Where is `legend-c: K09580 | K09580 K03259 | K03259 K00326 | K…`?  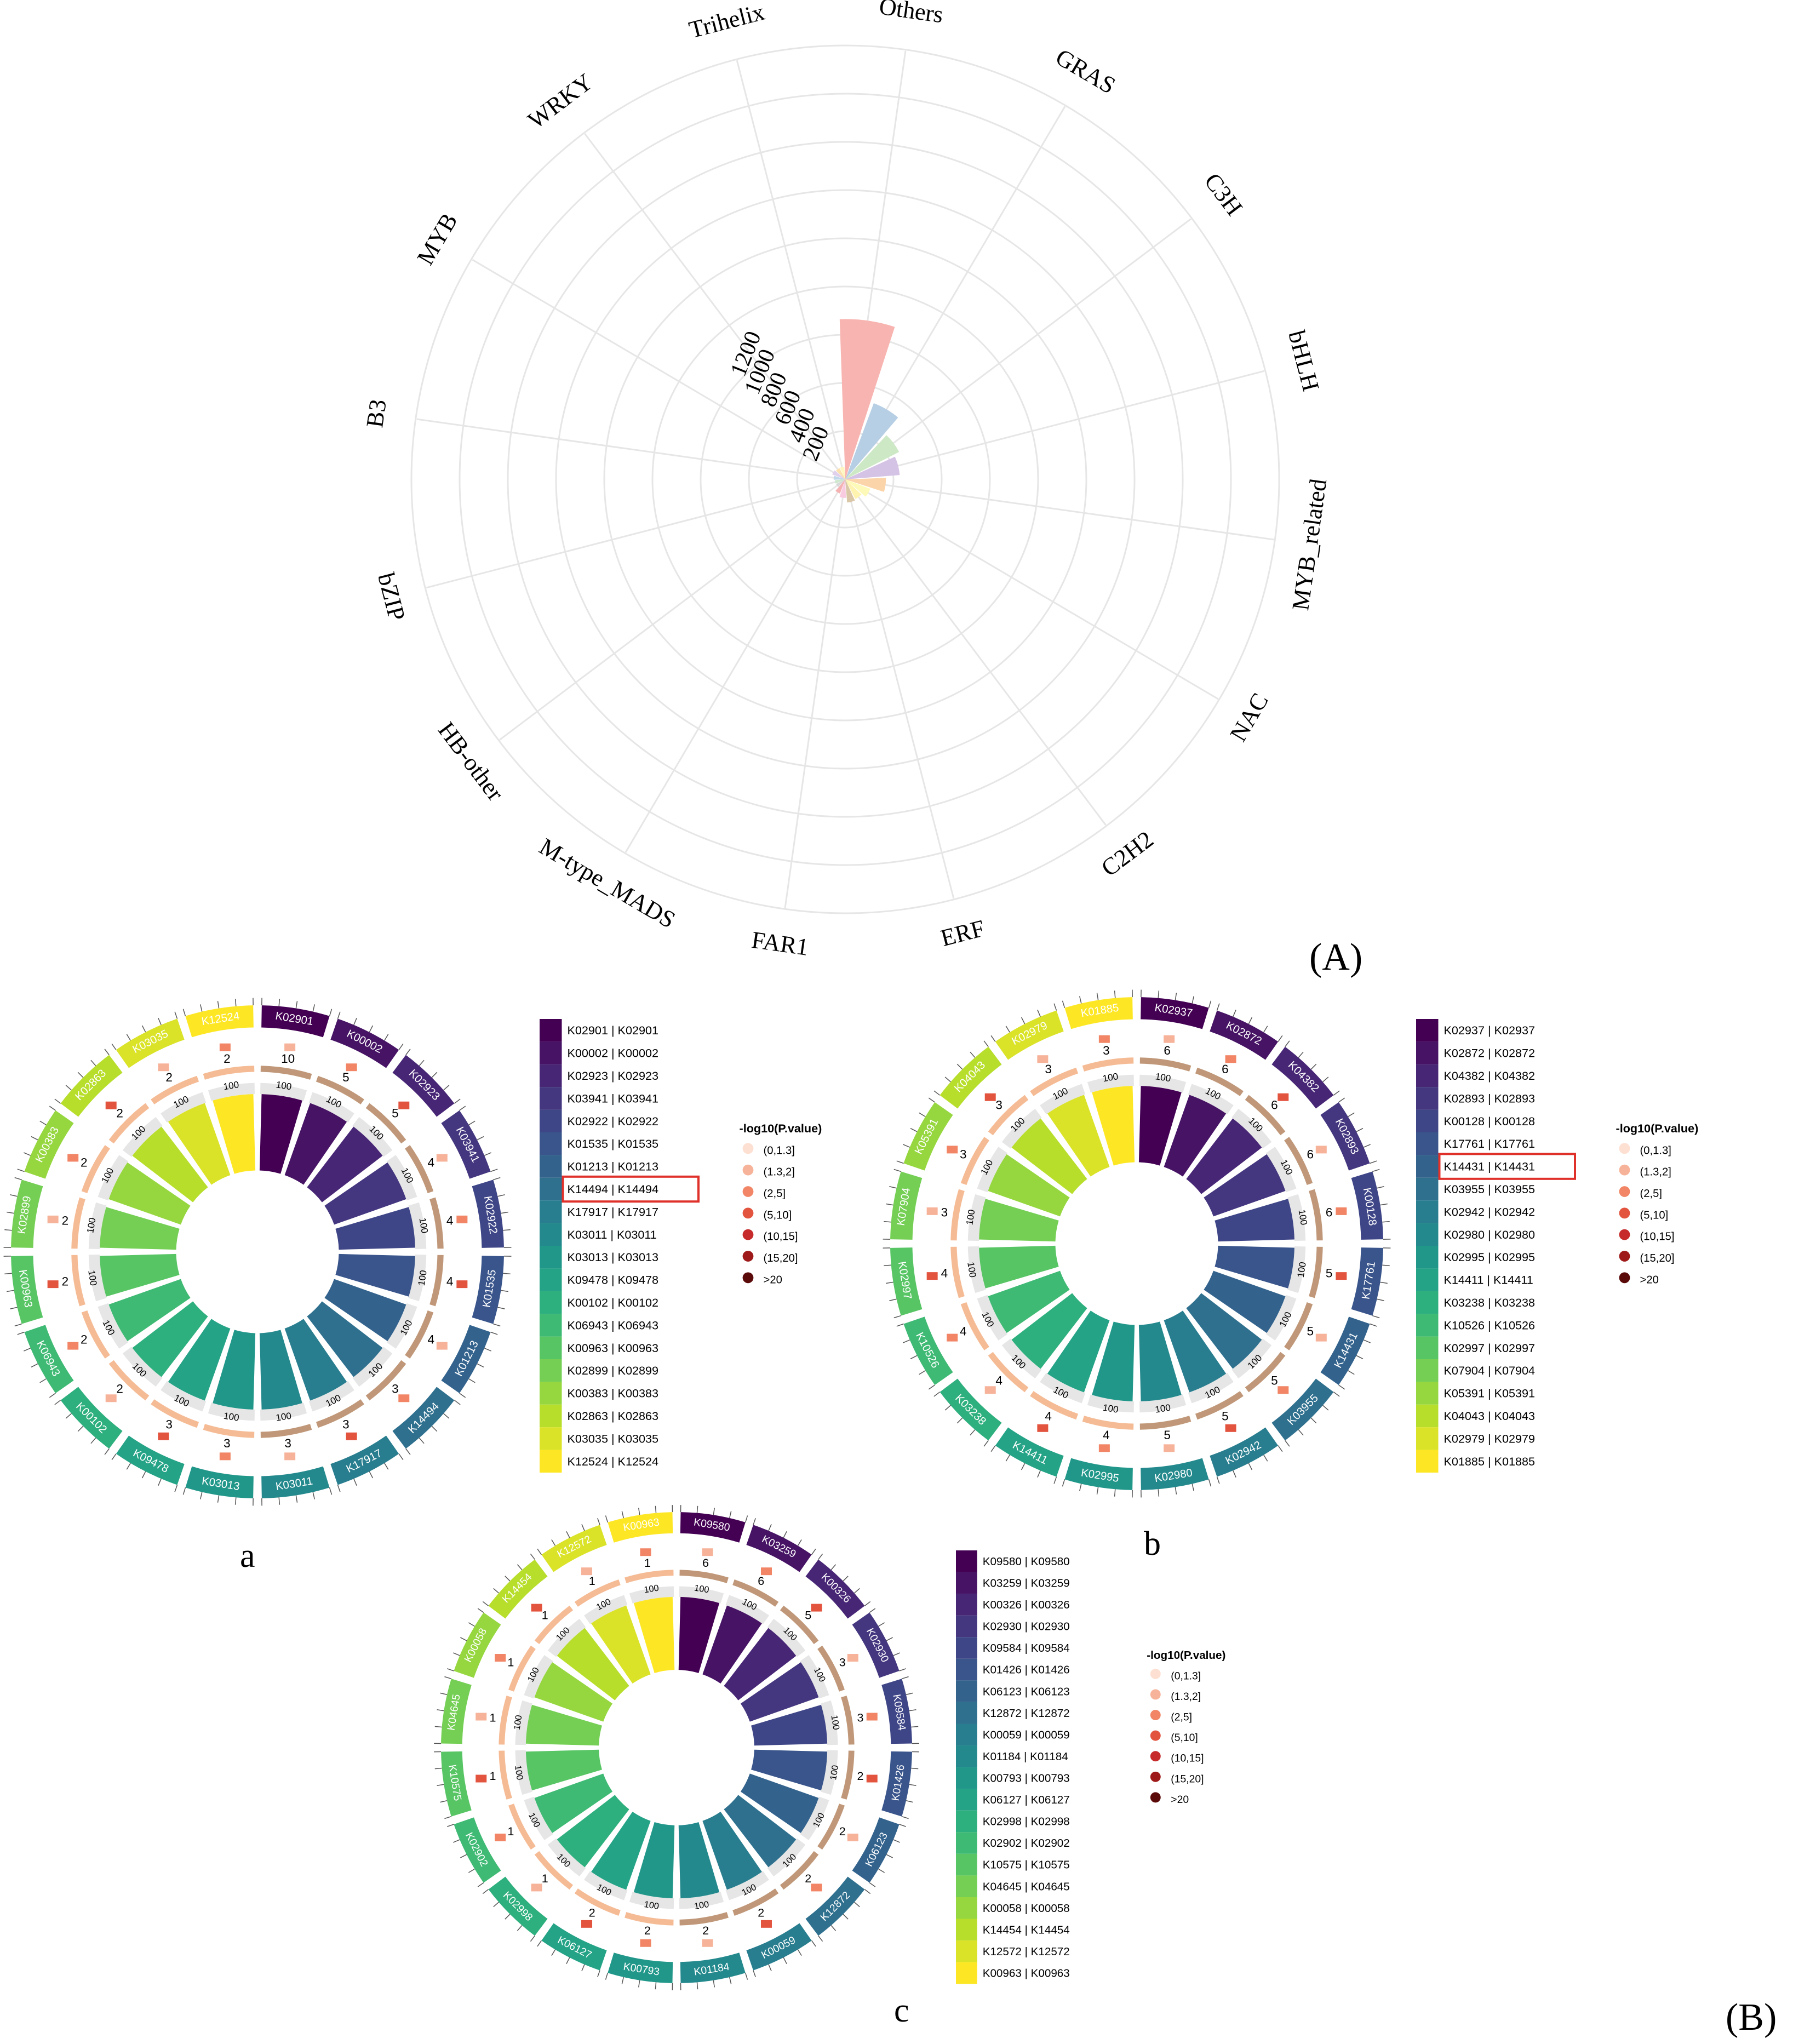 legend-c: K09580 | K09580 K03259 | K03259 K00326 | K… is located at coordinates (1090, 1767).